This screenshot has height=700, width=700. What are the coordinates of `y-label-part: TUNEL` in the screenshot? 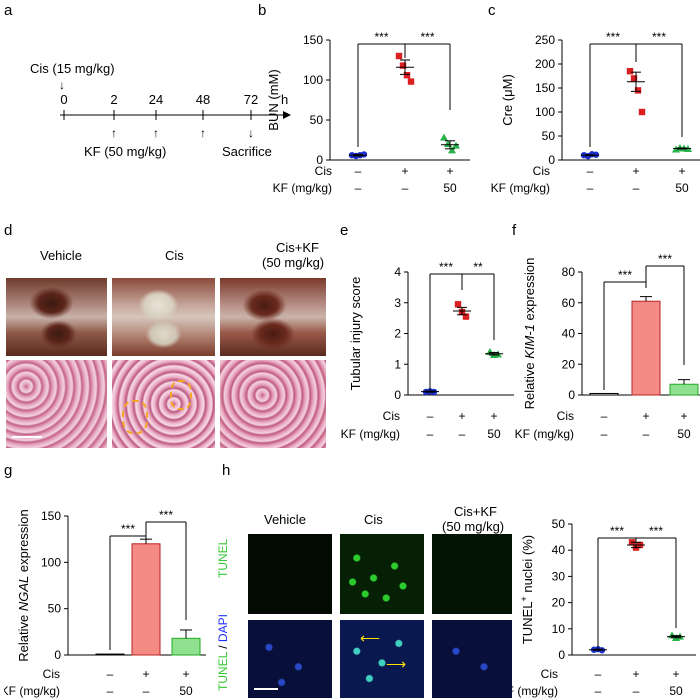 It's located at (527, 623).